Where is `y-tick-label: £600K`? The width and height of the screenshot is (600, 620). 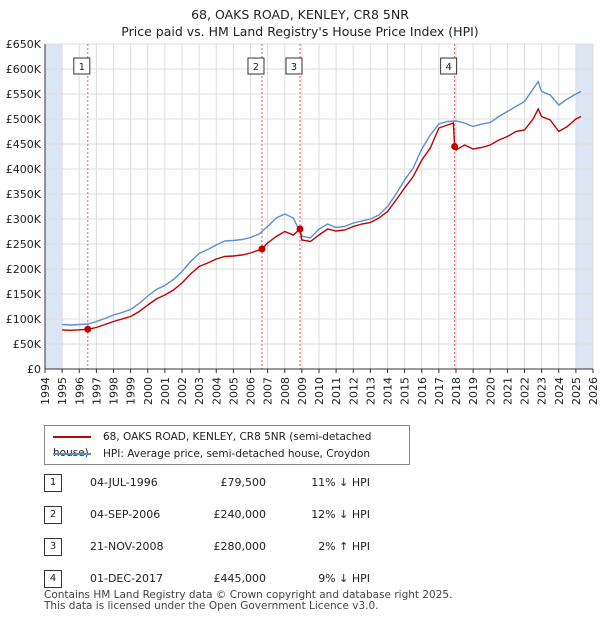 y-tick-label: £600K is located at coordinates (24, 69).